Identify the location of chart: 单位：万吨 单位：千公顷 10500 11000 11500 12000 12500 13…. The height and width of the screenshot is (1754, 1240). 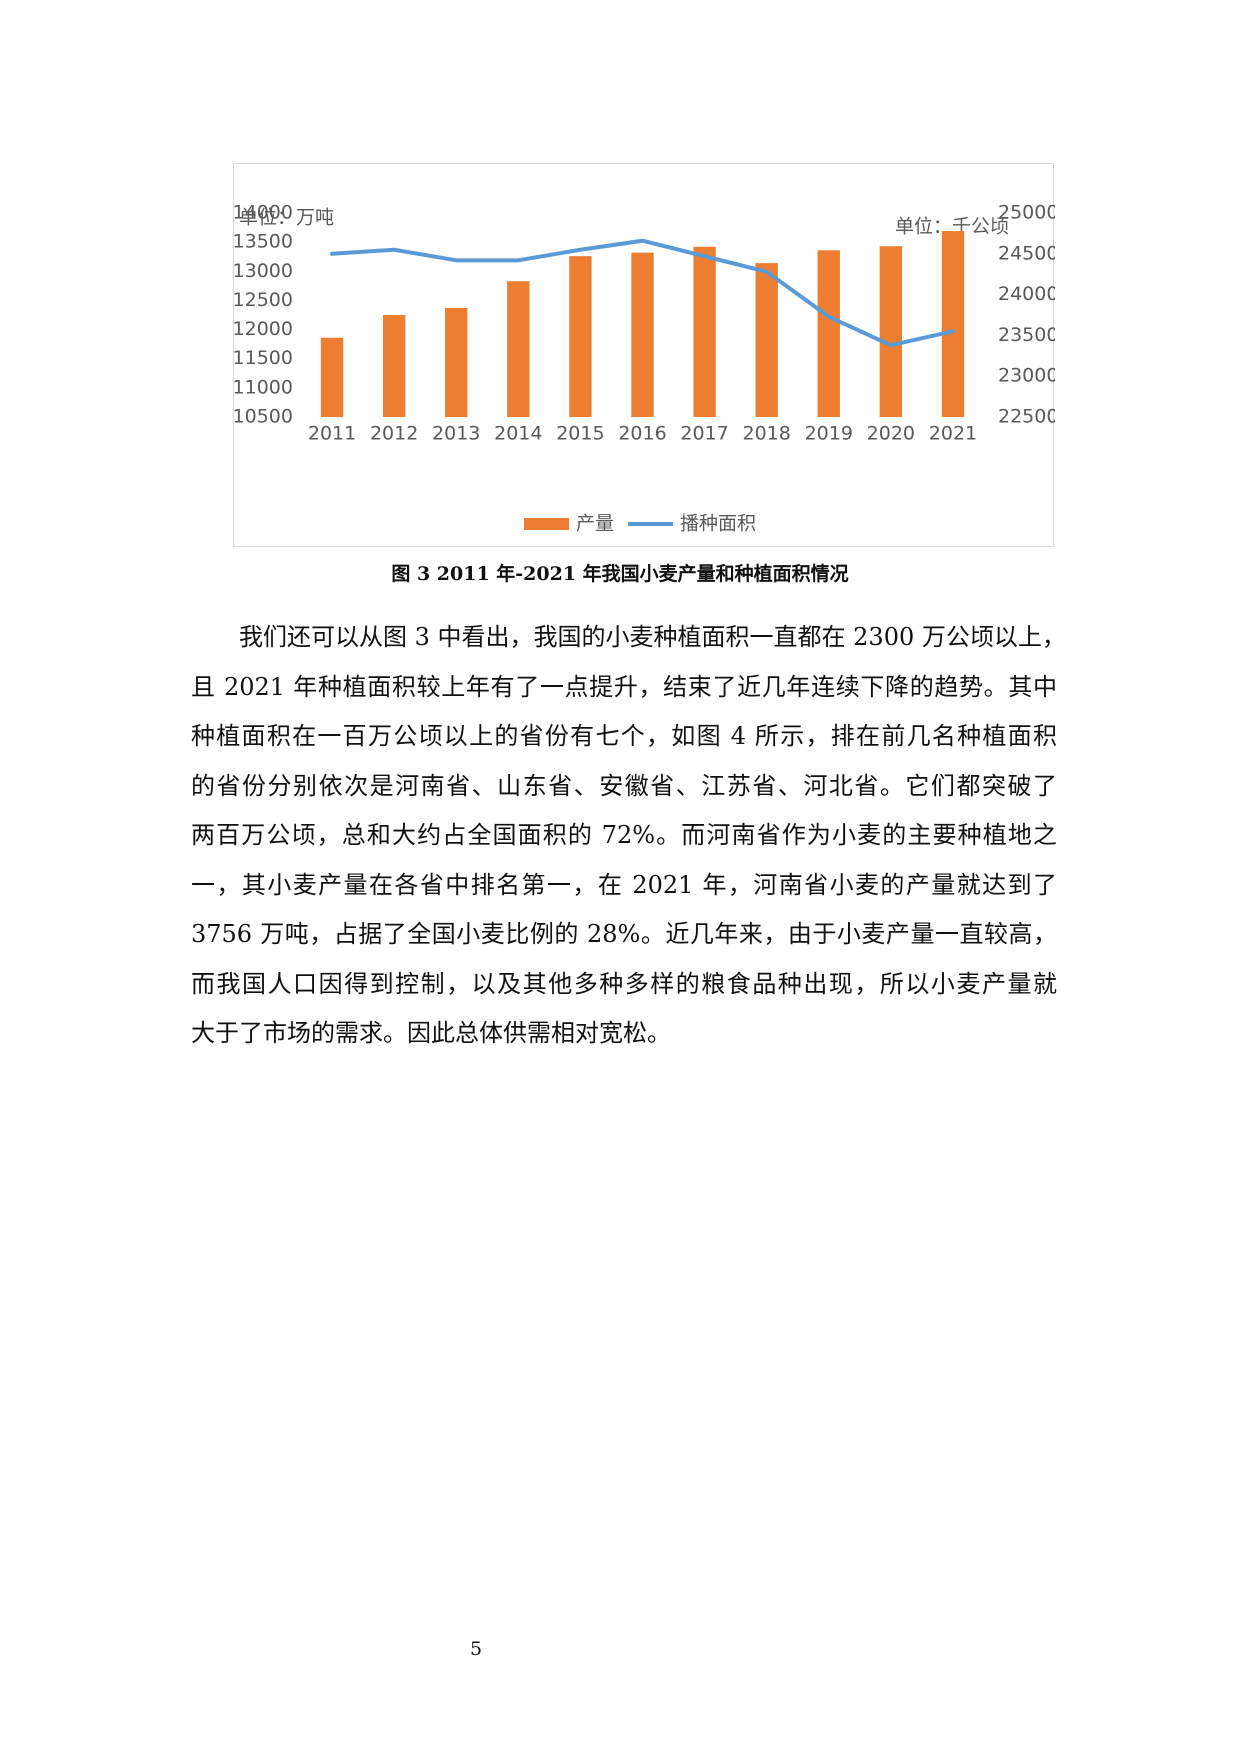
(644, 355).